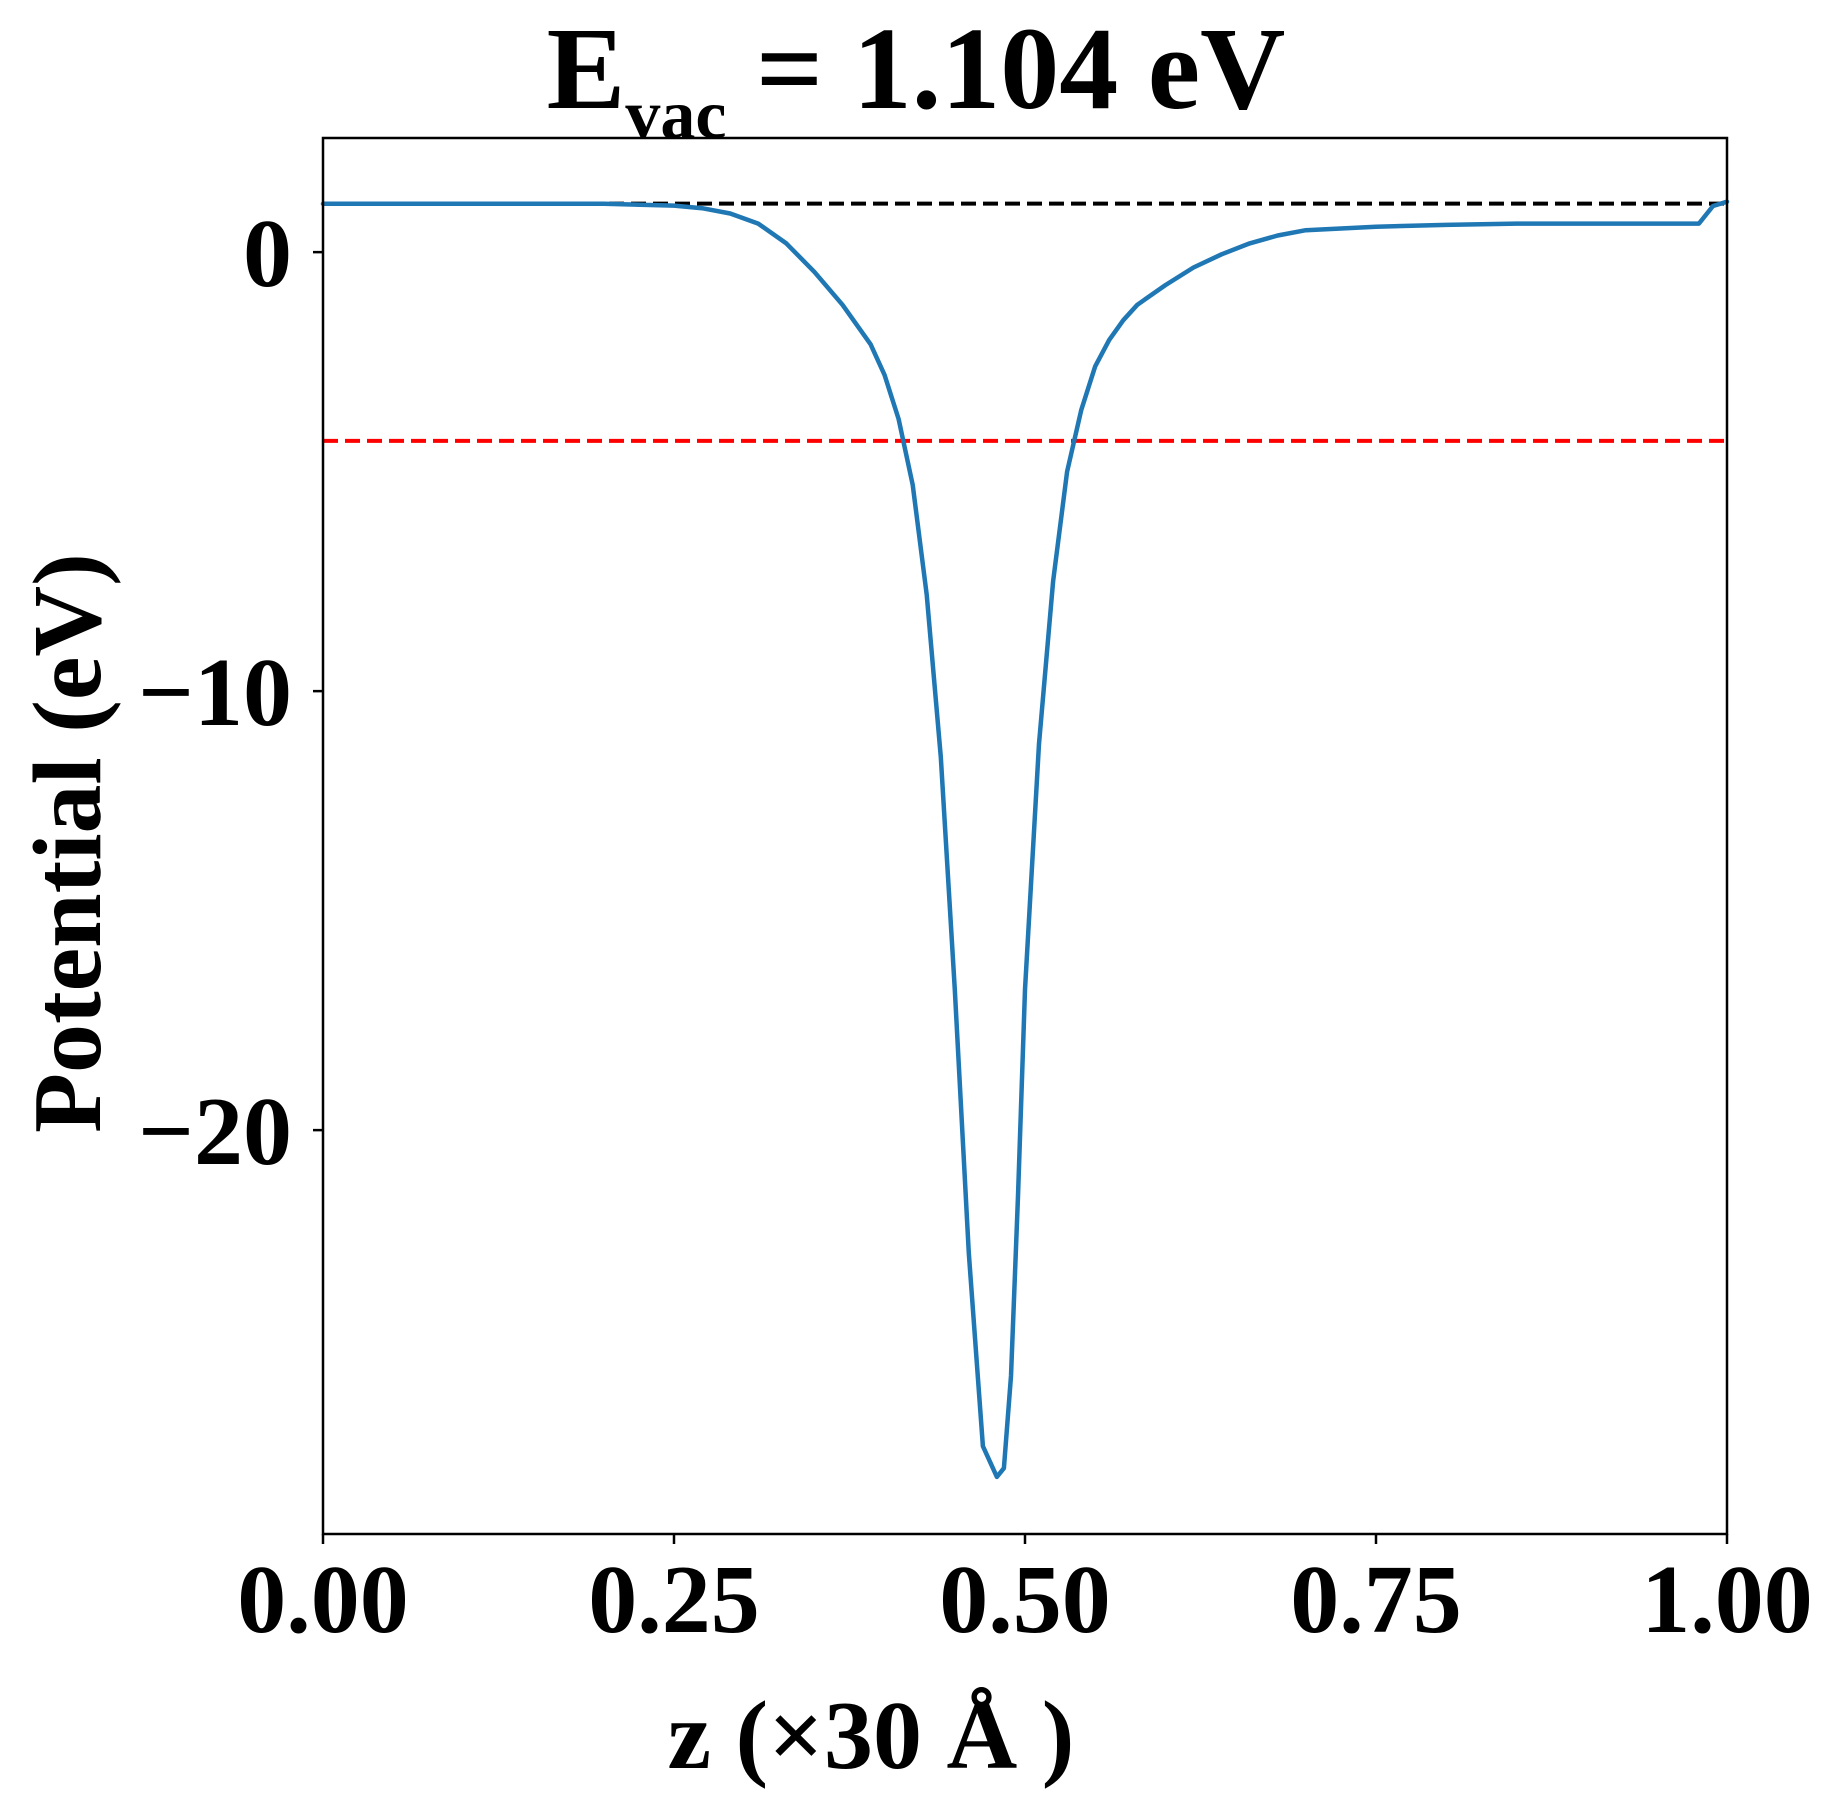 Image resolution: width=1833 pixels, height=1794 pixels. I want to click on y-tick-label: −10, so click(215, 693).